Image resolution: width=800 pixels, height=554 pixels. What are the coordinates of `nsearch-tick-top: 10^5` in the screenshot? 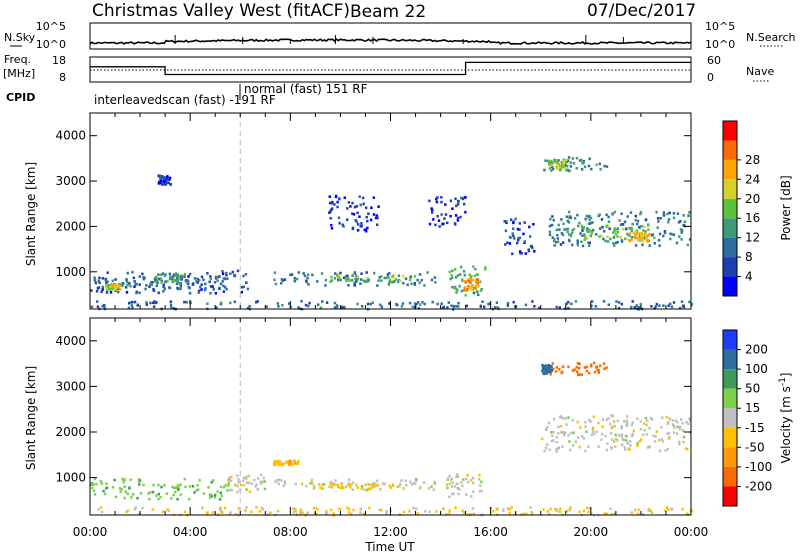 It's located at (720, 26).